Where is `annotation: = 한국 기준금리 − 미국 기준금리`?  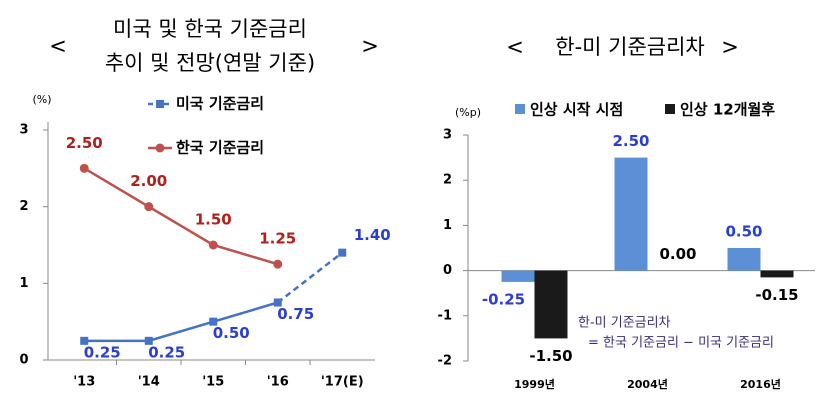
annotation: = 한국 기준금리 − 미국 기준금리 is located at coordinates (681, 343).